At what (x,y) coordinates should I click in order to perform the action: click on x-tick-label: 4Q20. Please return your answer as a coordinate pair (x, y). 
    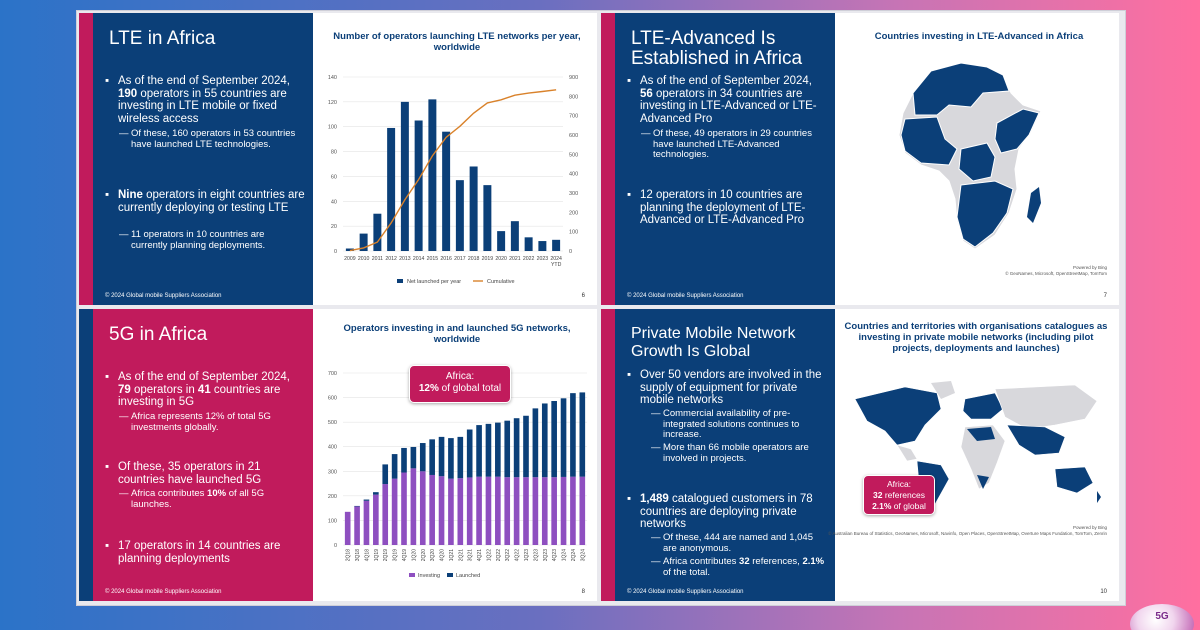
    Looking at the image, I should click on (443, 555).